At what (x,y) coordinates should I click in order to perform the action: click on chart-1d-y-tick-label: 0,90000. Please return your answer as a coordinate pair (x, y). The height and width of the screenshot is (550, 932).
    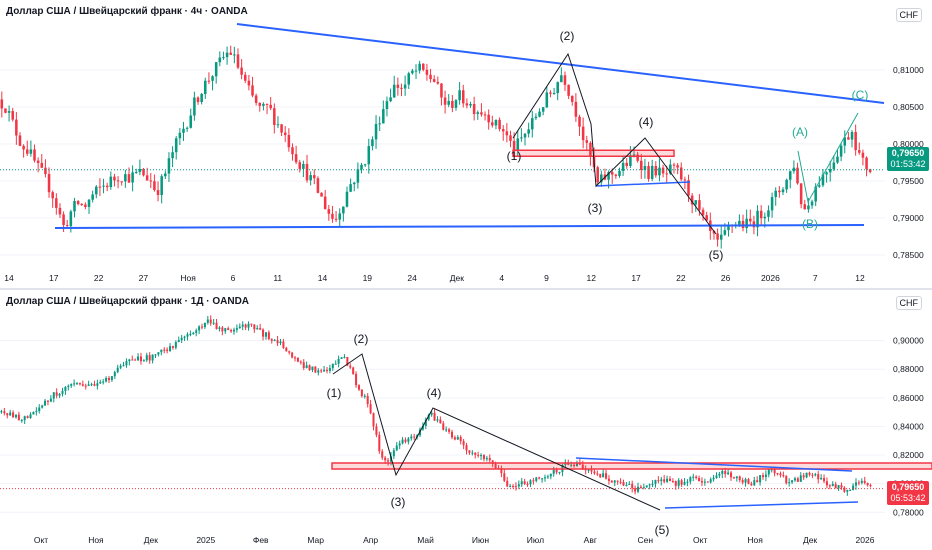
    Looking at the image, I should click on (908, 341).